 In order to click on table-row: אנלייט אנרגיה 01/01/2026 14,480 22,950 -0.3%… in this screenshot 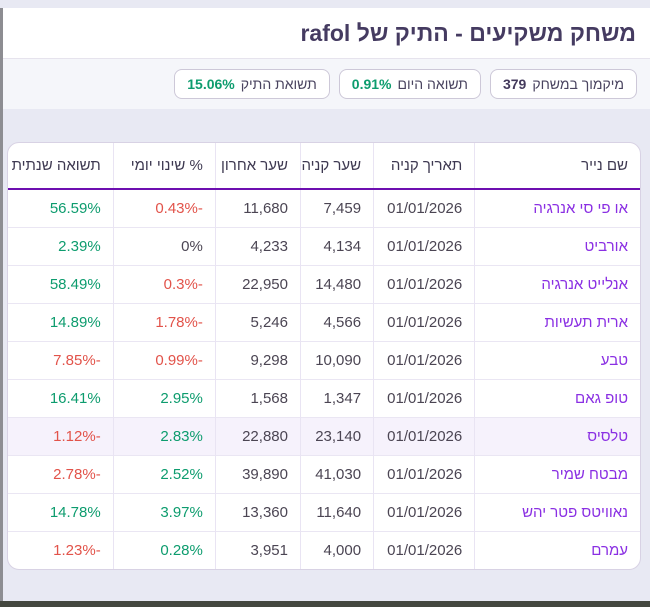, I will do `click(324, 284)`.